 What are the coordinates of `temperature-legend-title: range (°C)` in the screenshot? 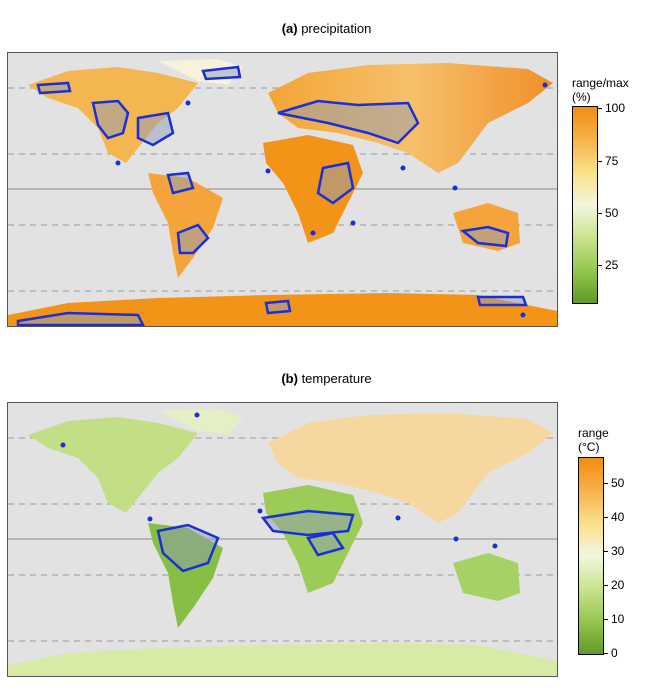 It's located at (593, 440).